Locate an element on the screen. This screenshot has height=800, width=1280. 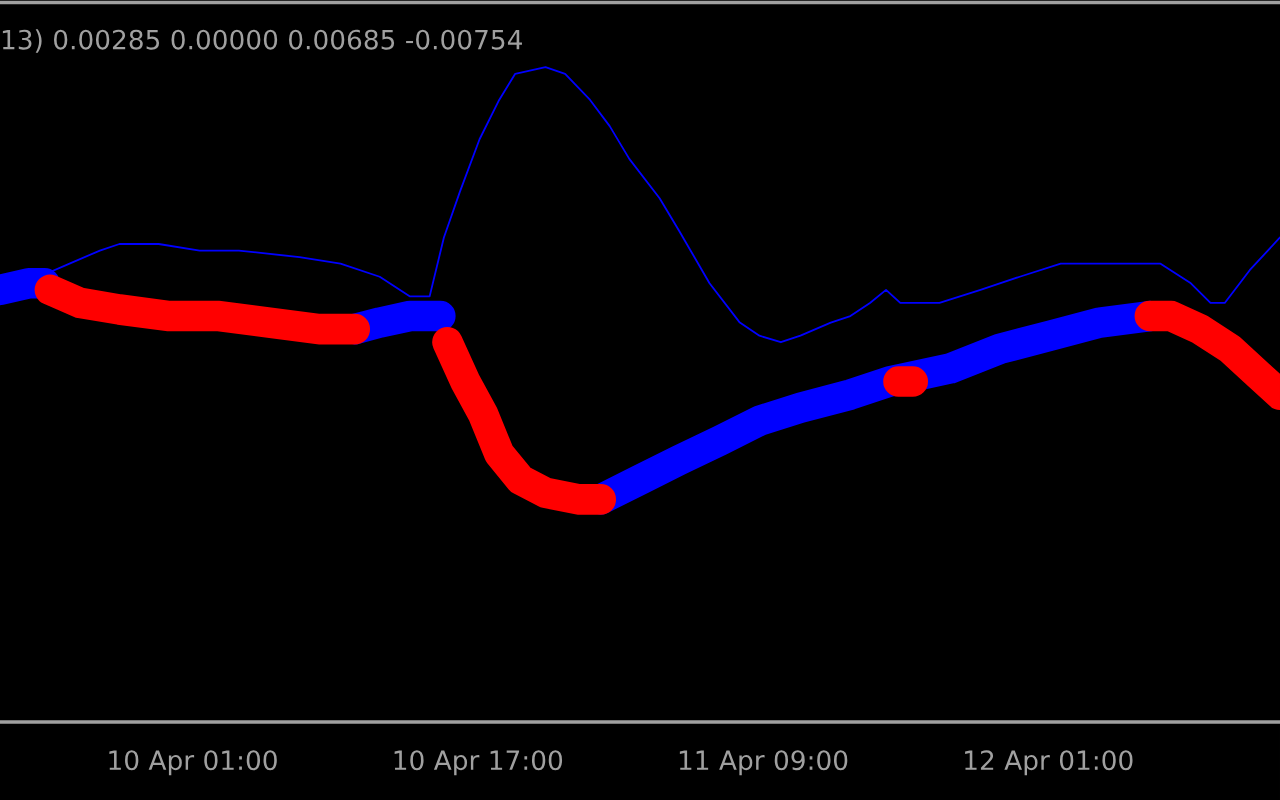
x-tick-label: 10 Apr 17:00 is located at coordinates (478, 763).